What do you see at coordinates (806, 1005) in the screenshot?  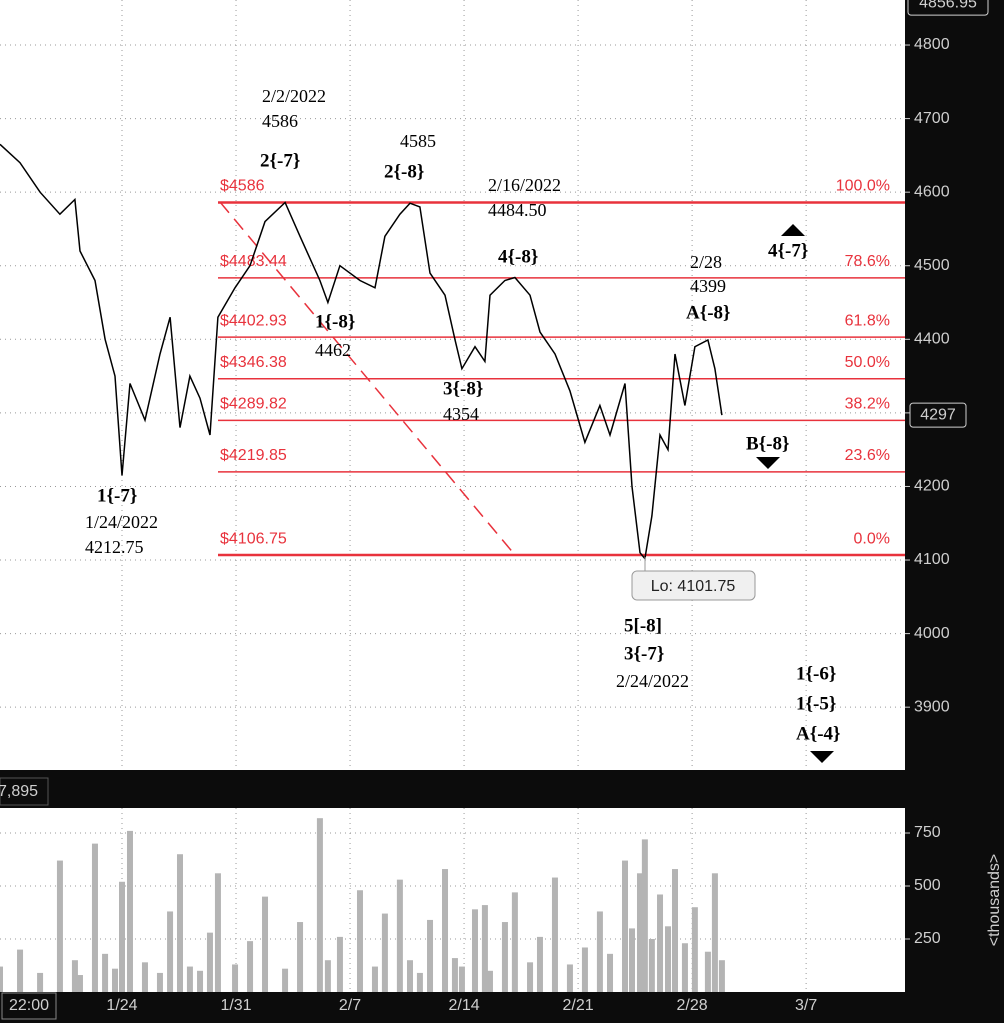 I see `x-tick-label: 3/7` at bounding box center [806, 1005].